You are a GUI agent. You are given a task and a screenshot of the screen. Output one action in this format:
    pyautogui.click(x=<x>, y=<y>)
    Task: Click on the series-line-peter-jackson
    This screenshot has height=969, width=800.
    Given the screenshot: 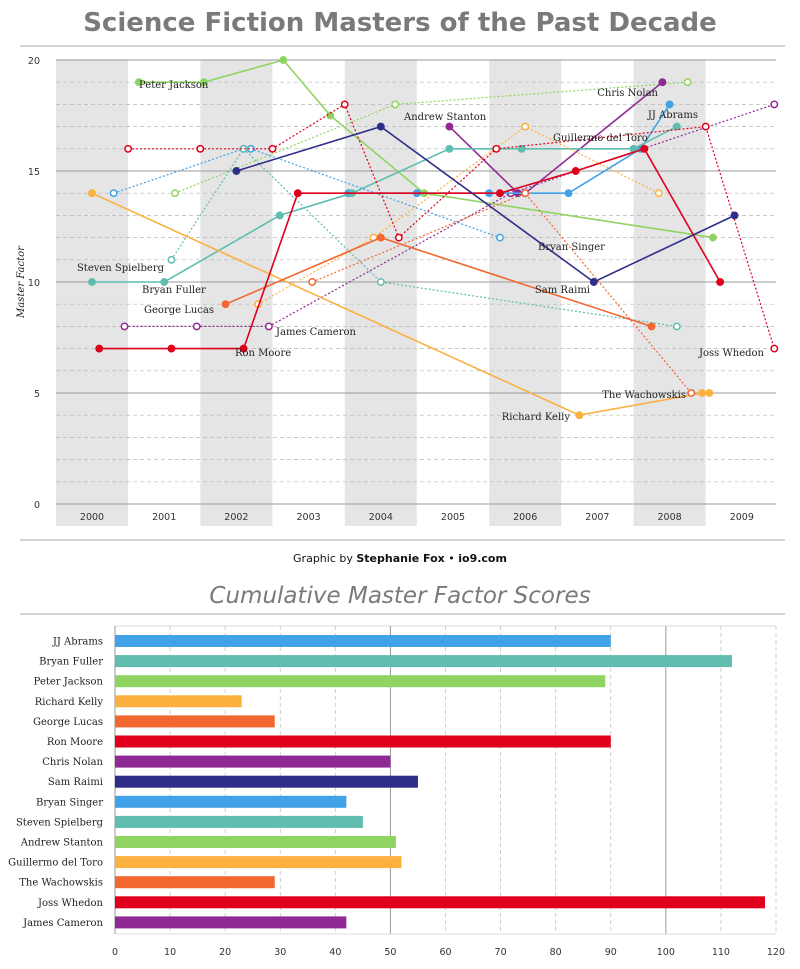 What is the action you would take?
    pyautogui.click(x=426, y=149)
    